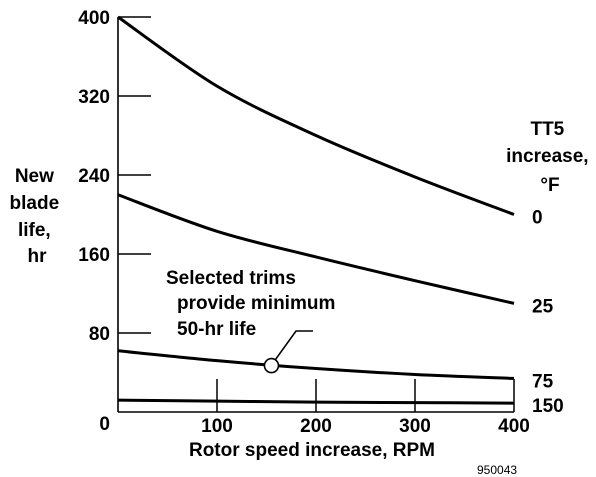  I want to click on series-labels: 0 25 75 150, so click(548, 313).